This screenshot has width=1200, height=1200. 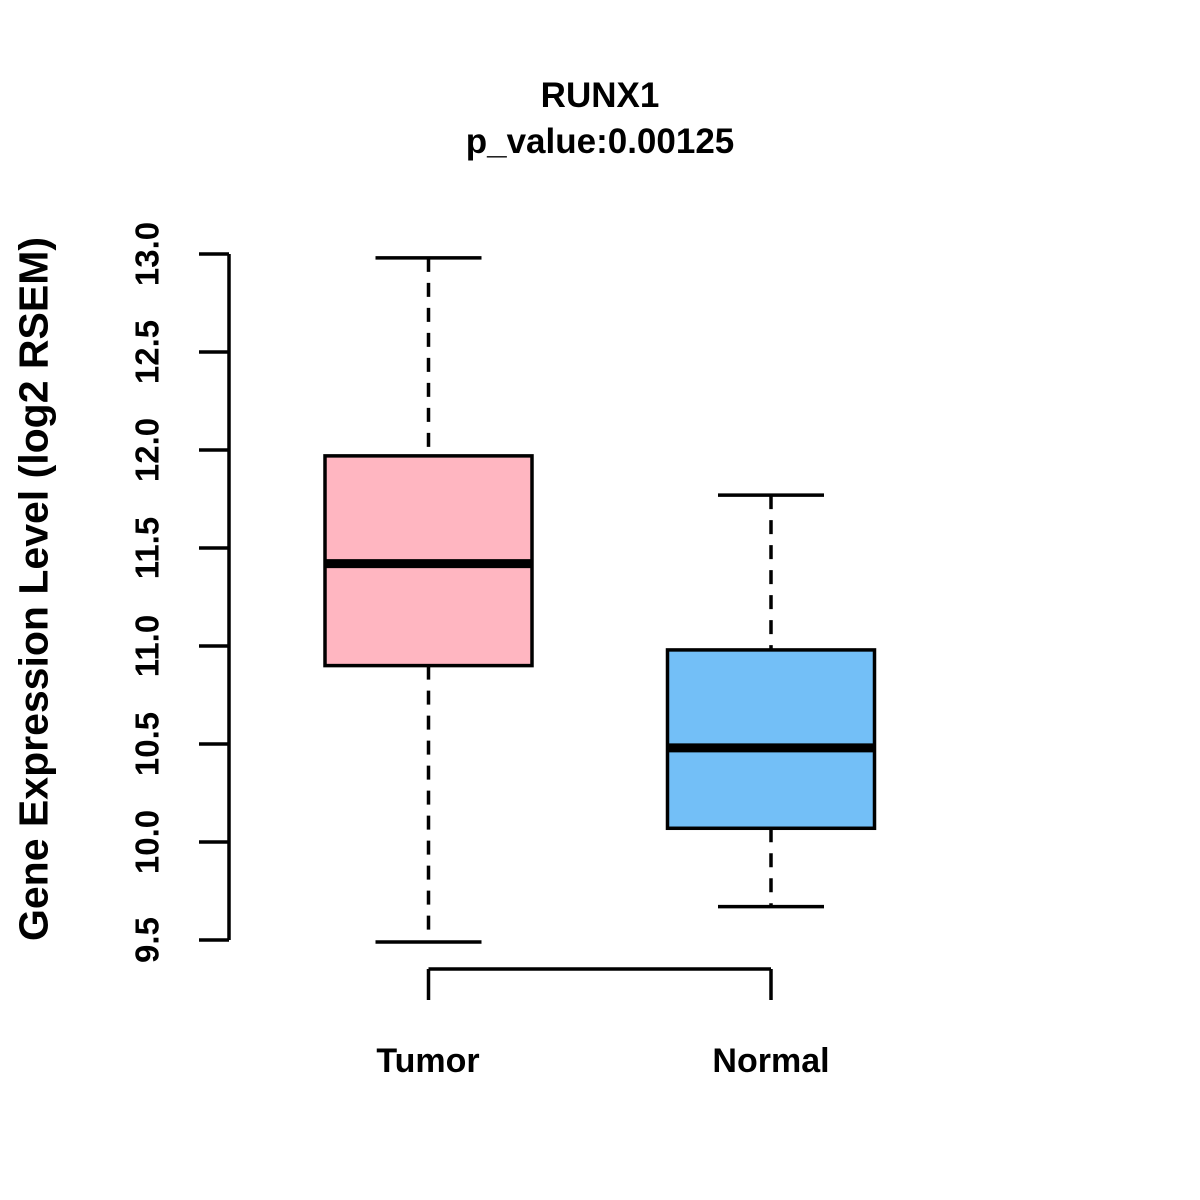 What do you see at coordinates (147, 744) in the screenshot?
I see `y-tick-label: 10.5` at bounding box center [147, 744].